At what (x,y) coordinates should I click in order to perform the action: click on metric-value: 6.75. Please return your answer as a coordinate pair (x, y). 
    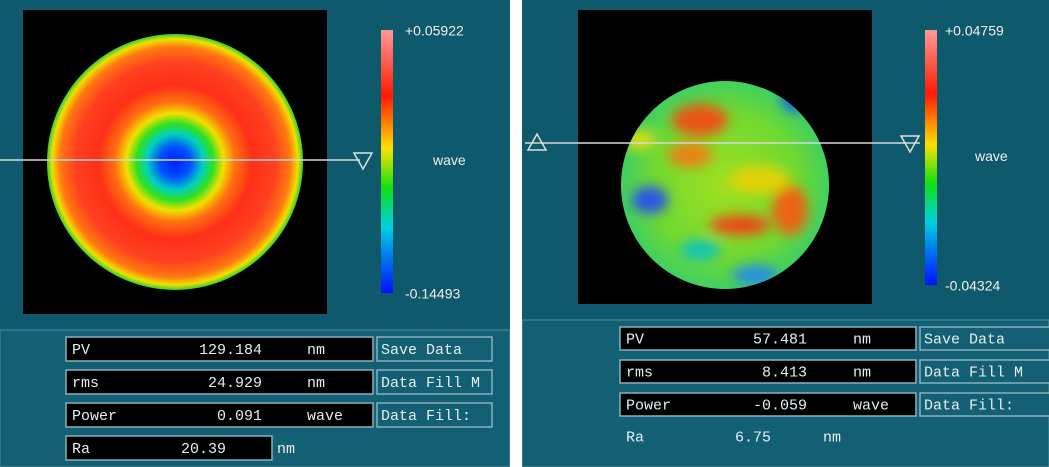
    Looking at the image, I should click on (753, 437).